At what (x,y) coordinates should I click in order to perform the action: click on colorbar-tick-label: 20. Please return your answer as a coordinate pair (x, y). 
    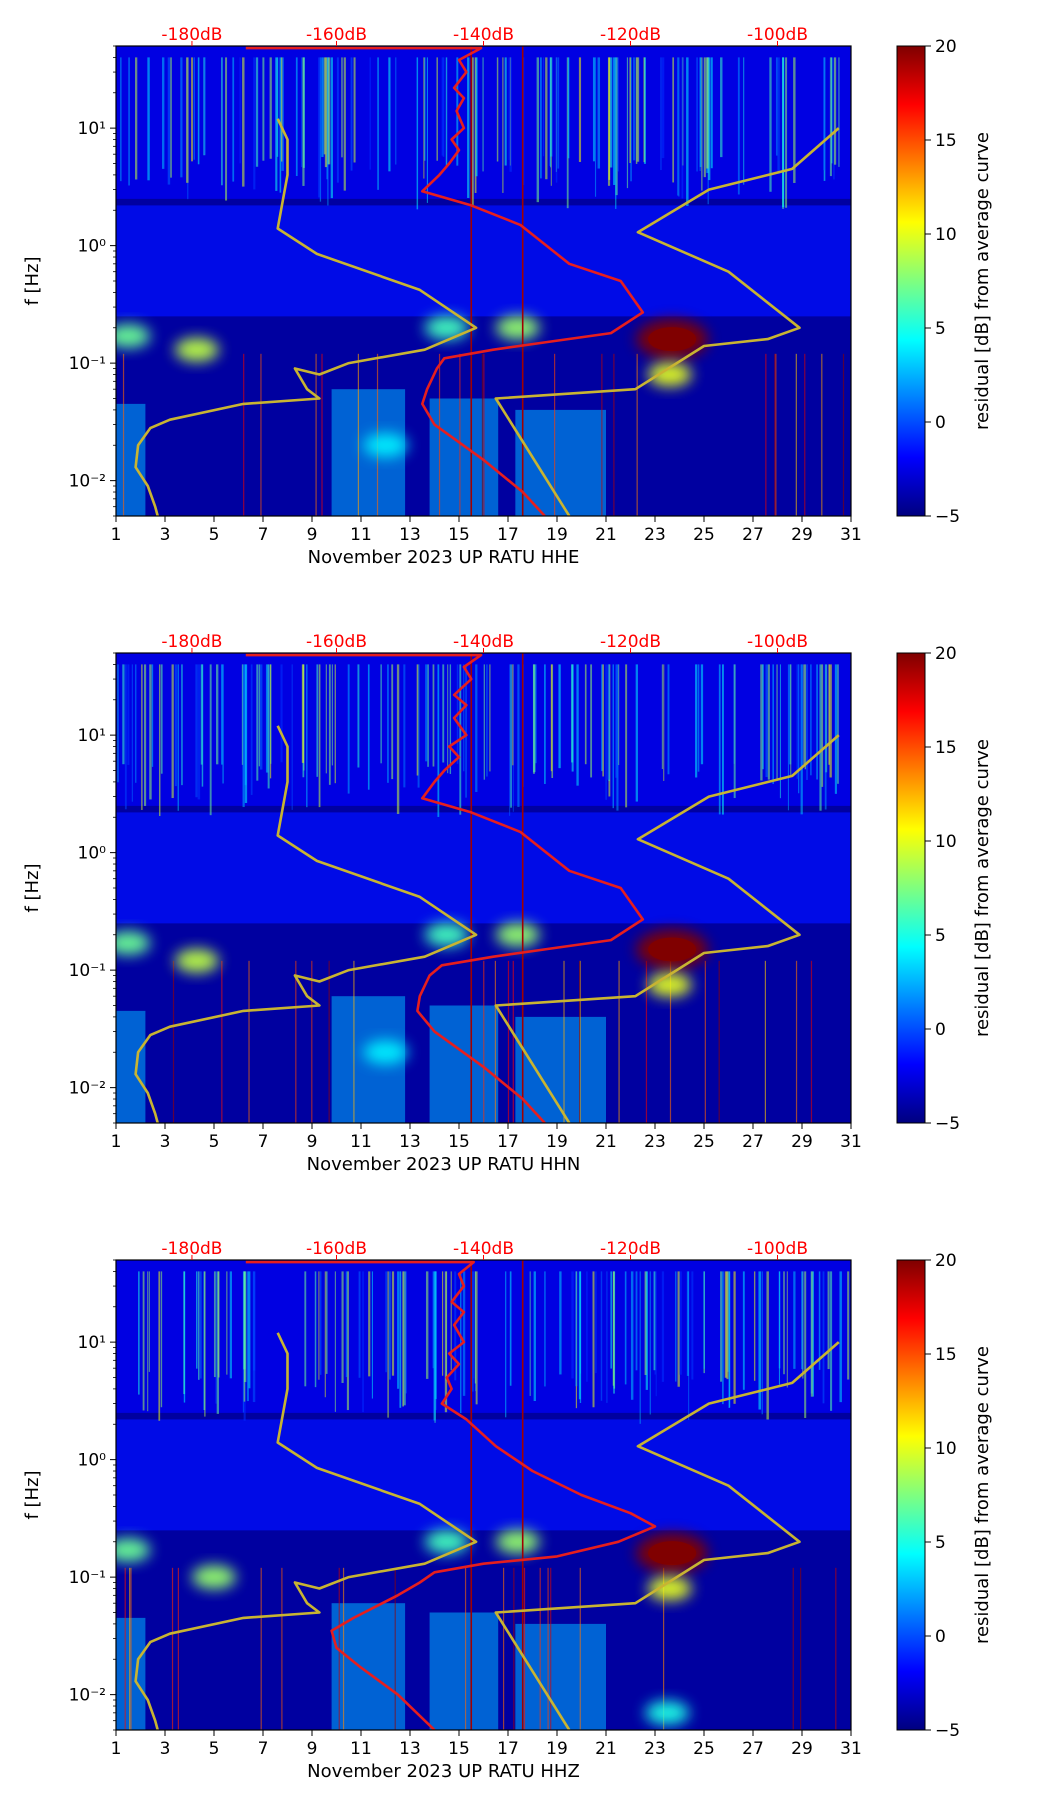
    Looking at the image, I should click on (946, 47).